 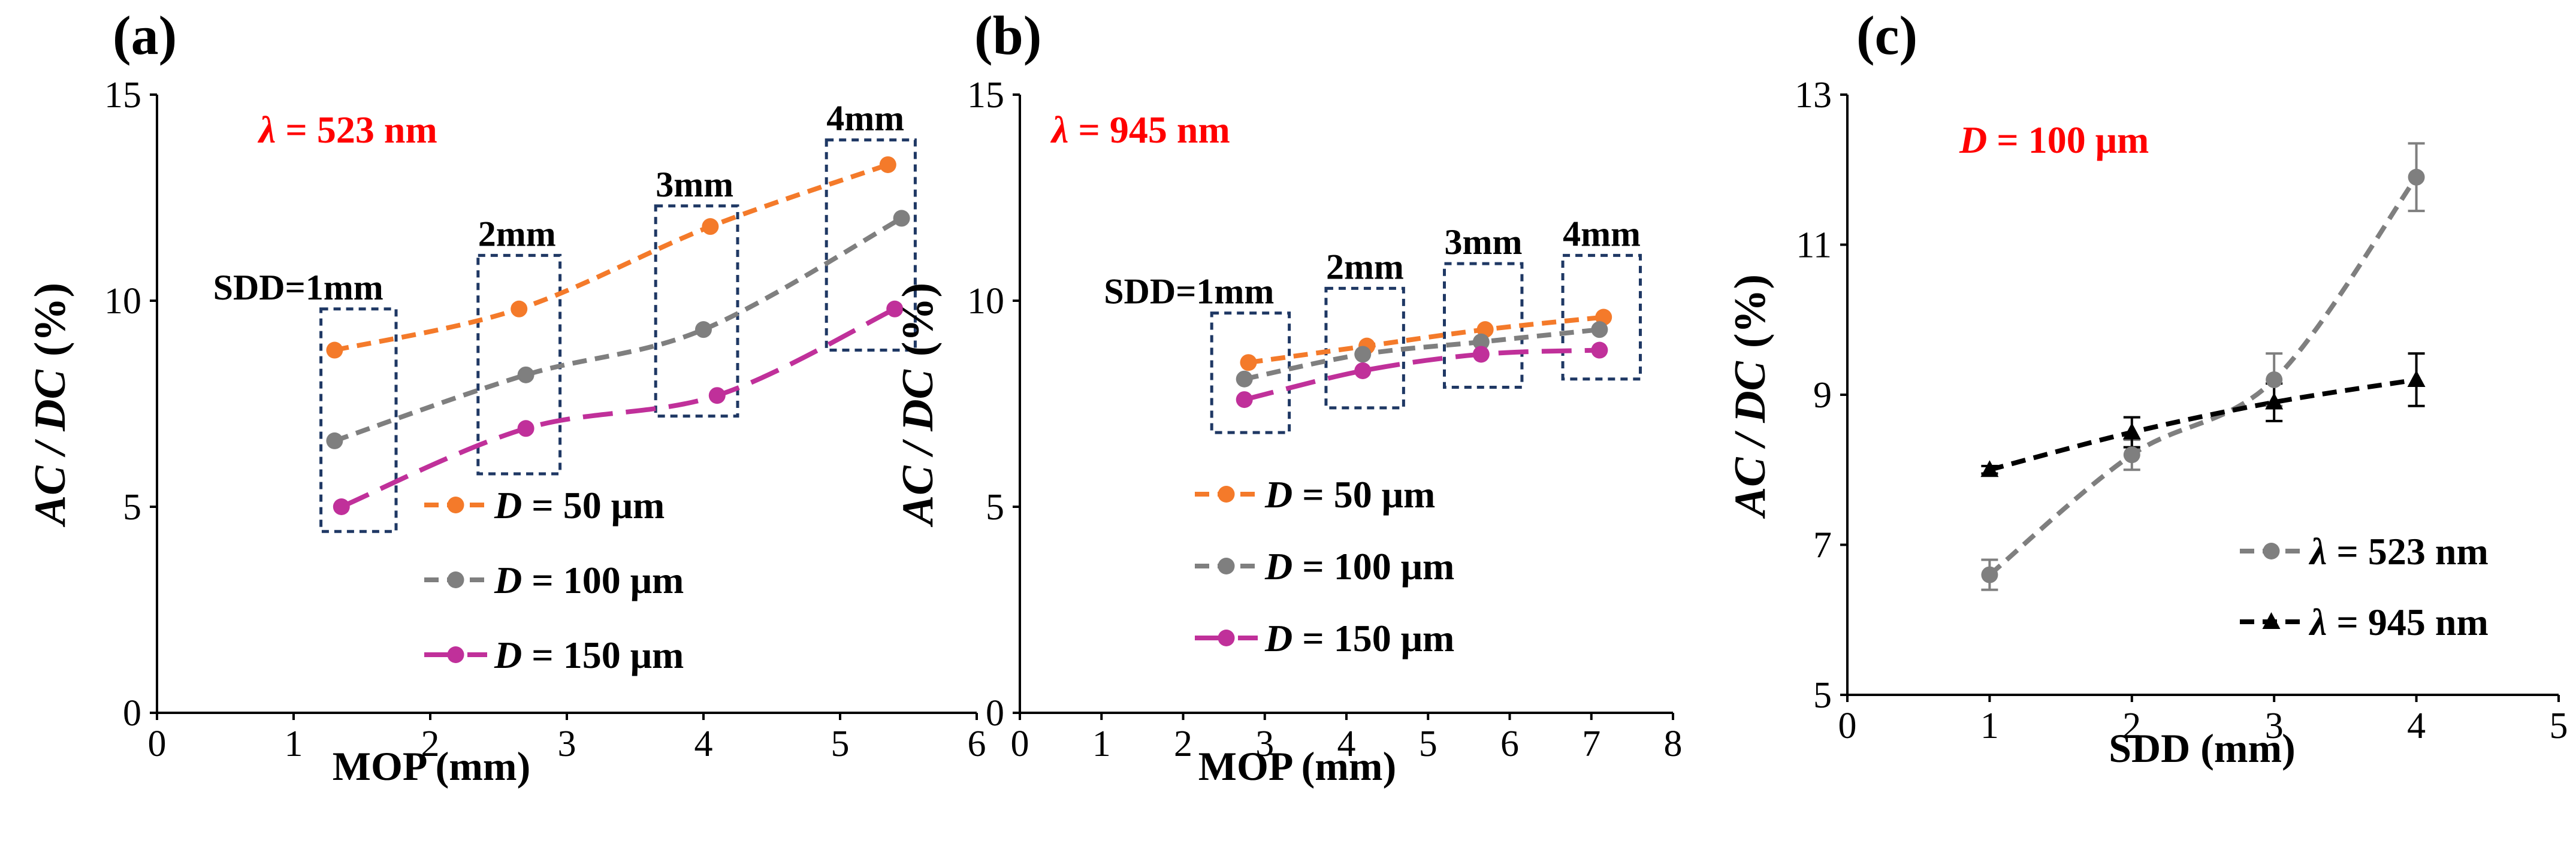 I want to click on legend-entry-d100: D = 100 μm, so click(x=589, y=580).